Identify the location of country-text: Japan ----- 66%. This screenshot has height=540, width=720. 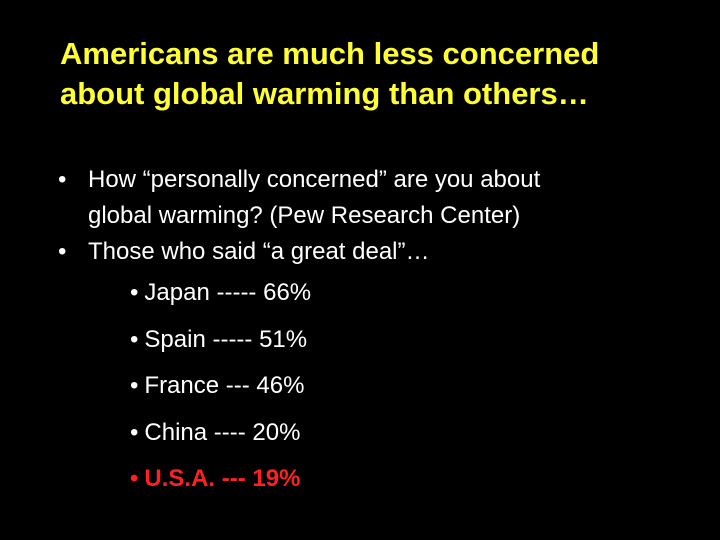
(228, 292).